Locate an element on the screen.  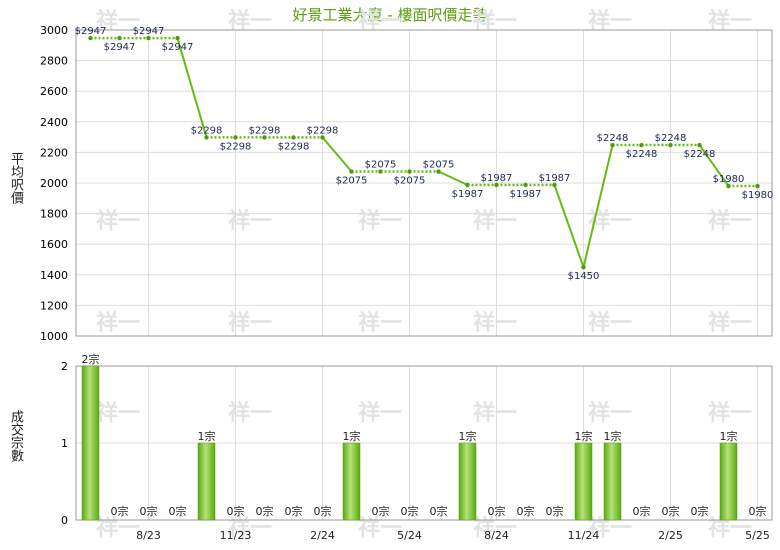
price-tick-label: 2200 is located at coordinates (54, 152).